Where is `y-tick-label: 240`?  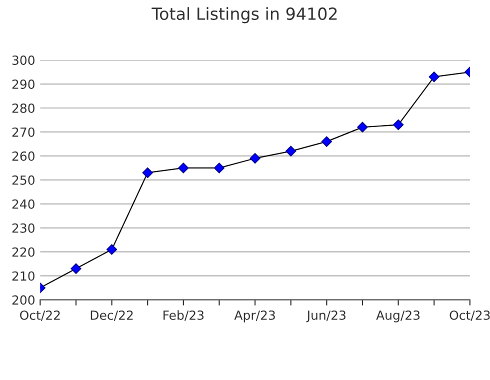 y-tick-label: 240 is located at coordinates (23, 204).